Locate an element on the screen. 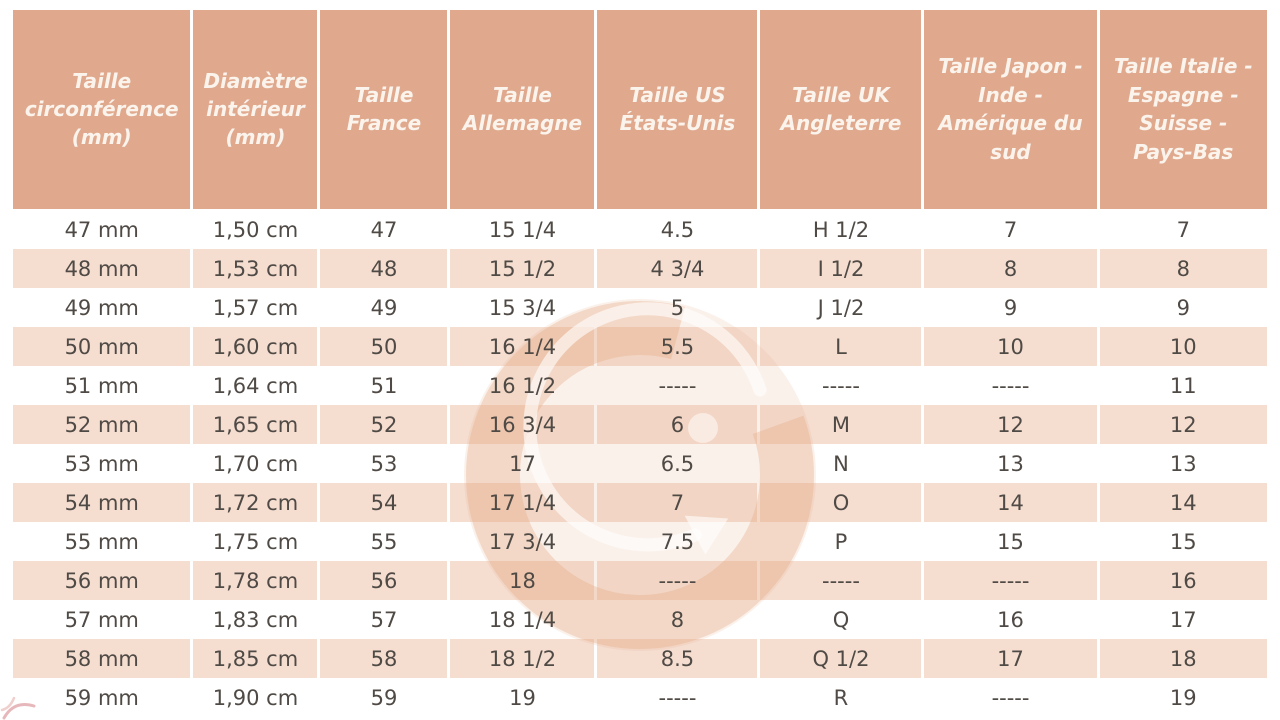 The width and height of the screenshot is (1280, 720). table-cell: 1,65 cm is located at coordinates (256, 424).